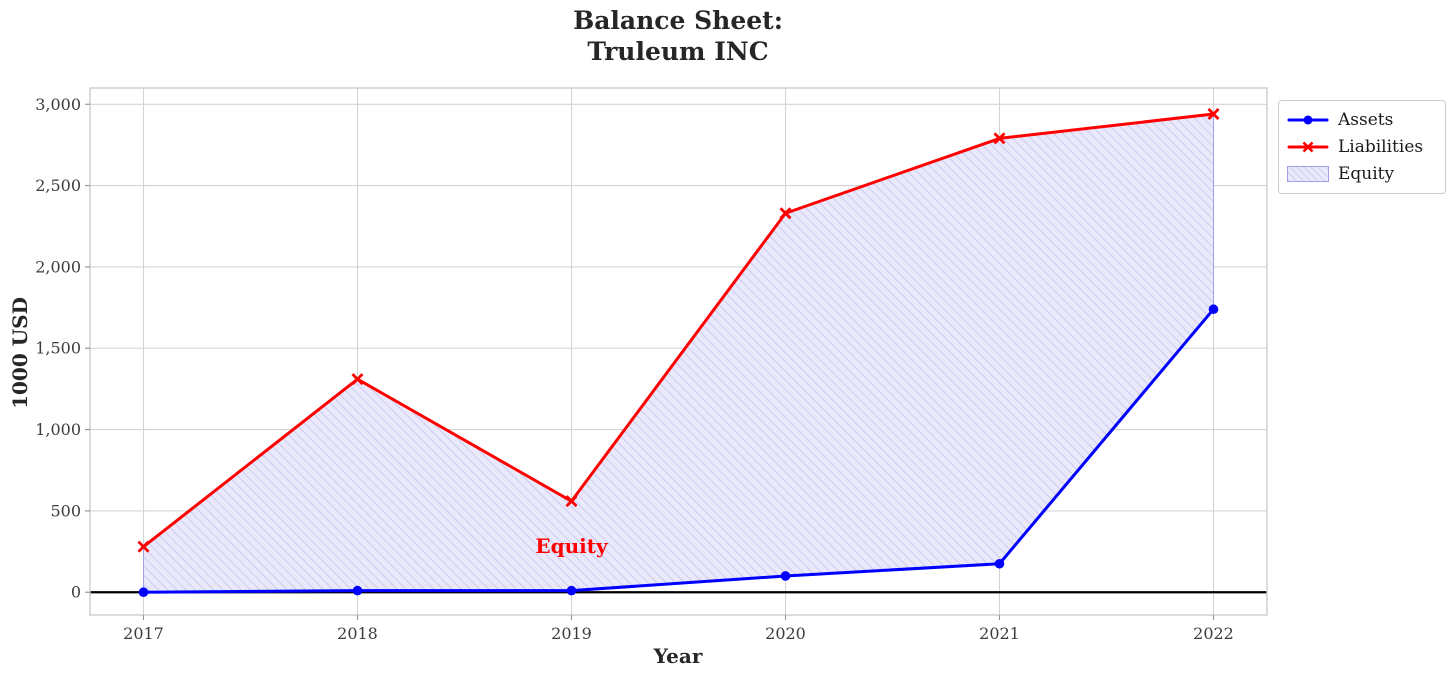 The image size is (1454, 676). What do you see at coordinates (1381, 147) in the screenshot?
I see `legend-label-liabilities: Liabilities` at bounding box center [1381, 147].